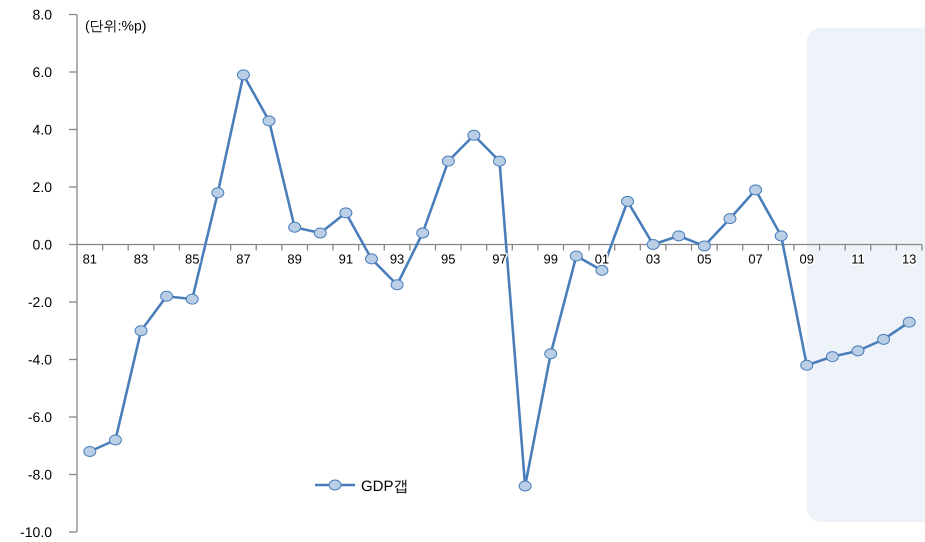  I want to click on xtick-label: 11, so click(858, 259).